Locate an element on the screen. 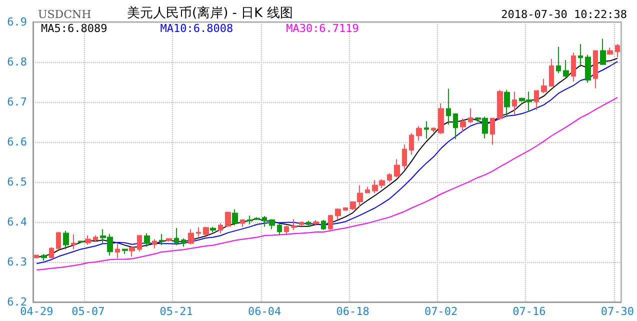 The image size is (637, 321). x-tick-label: 05-21 is located at coordinates (176, 311).